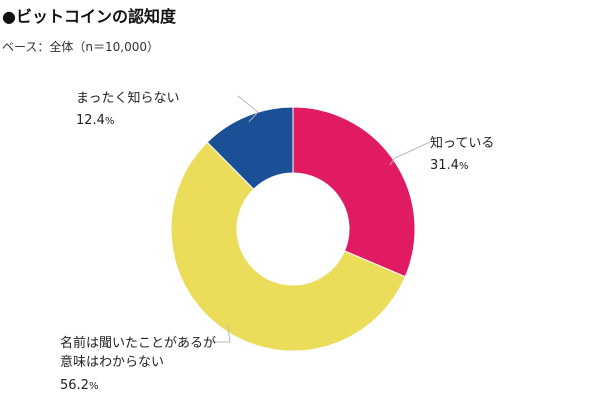 Image resolution: width=600 pixels, height=405 pixels. I want to click on slice-label-2-line-2: 意味はわからない, so click(112, 362).